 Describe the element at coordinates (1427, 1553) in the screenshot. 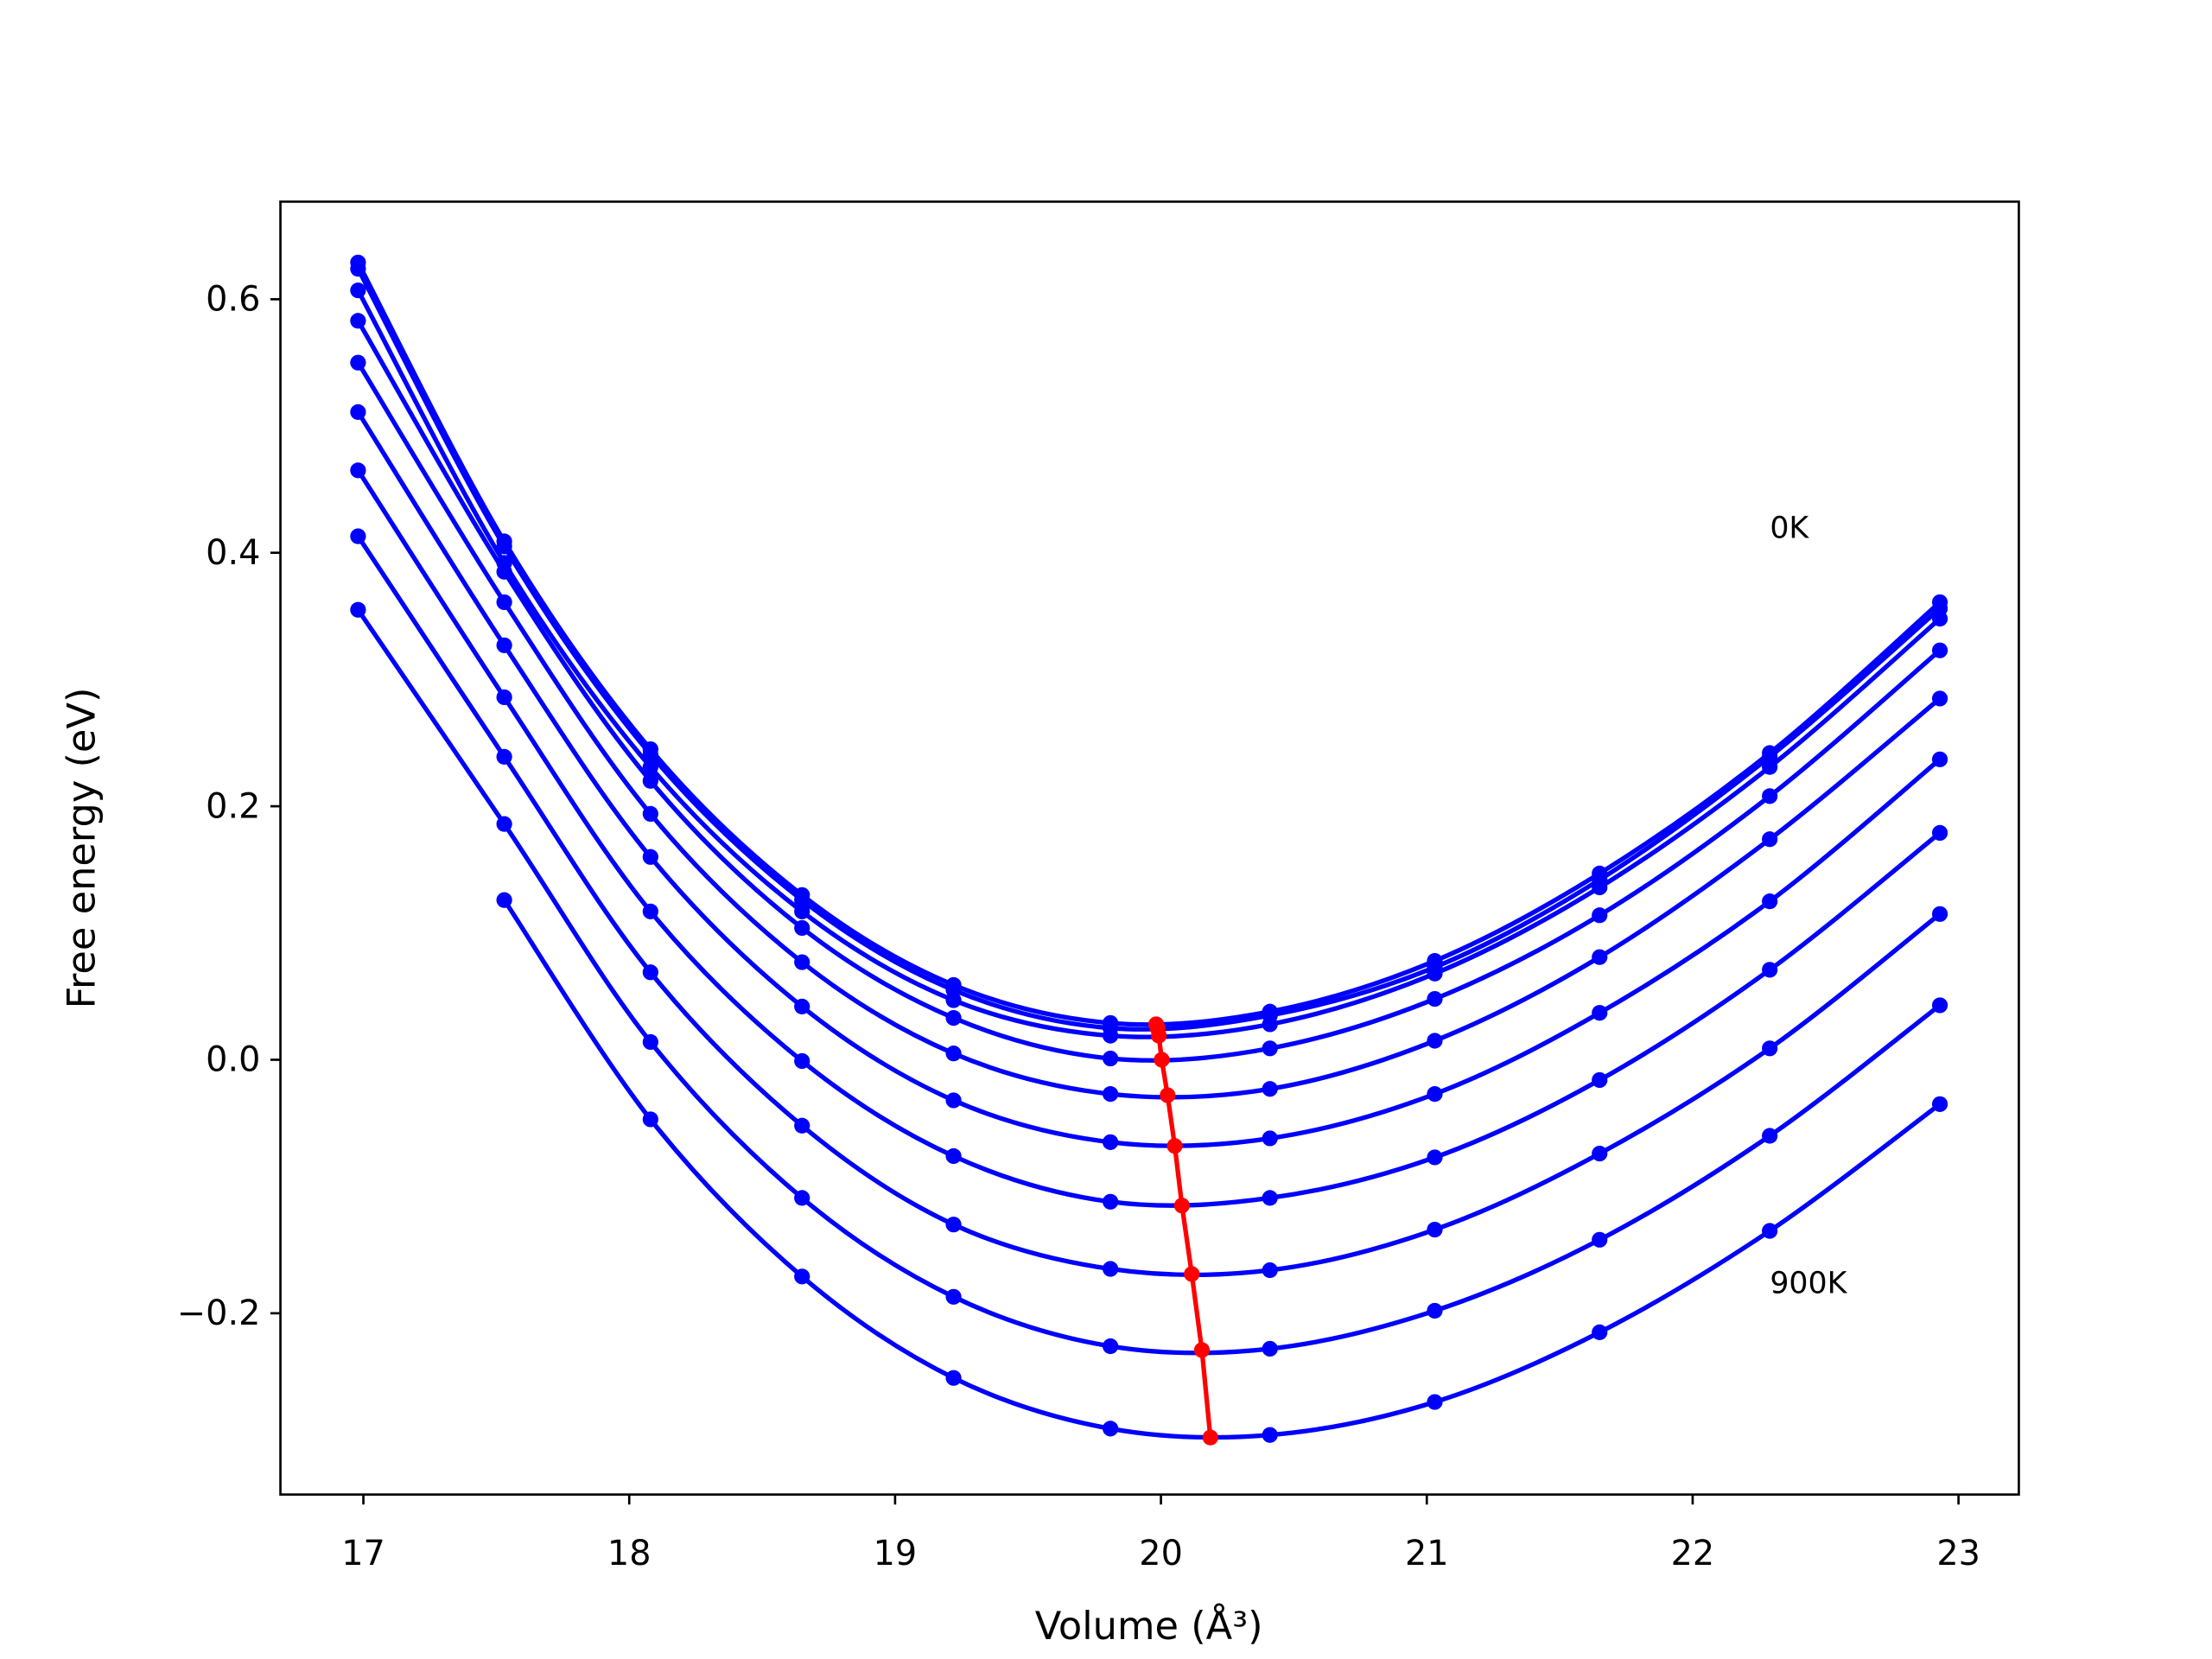

I see `x-tick-label: 21` at that location.